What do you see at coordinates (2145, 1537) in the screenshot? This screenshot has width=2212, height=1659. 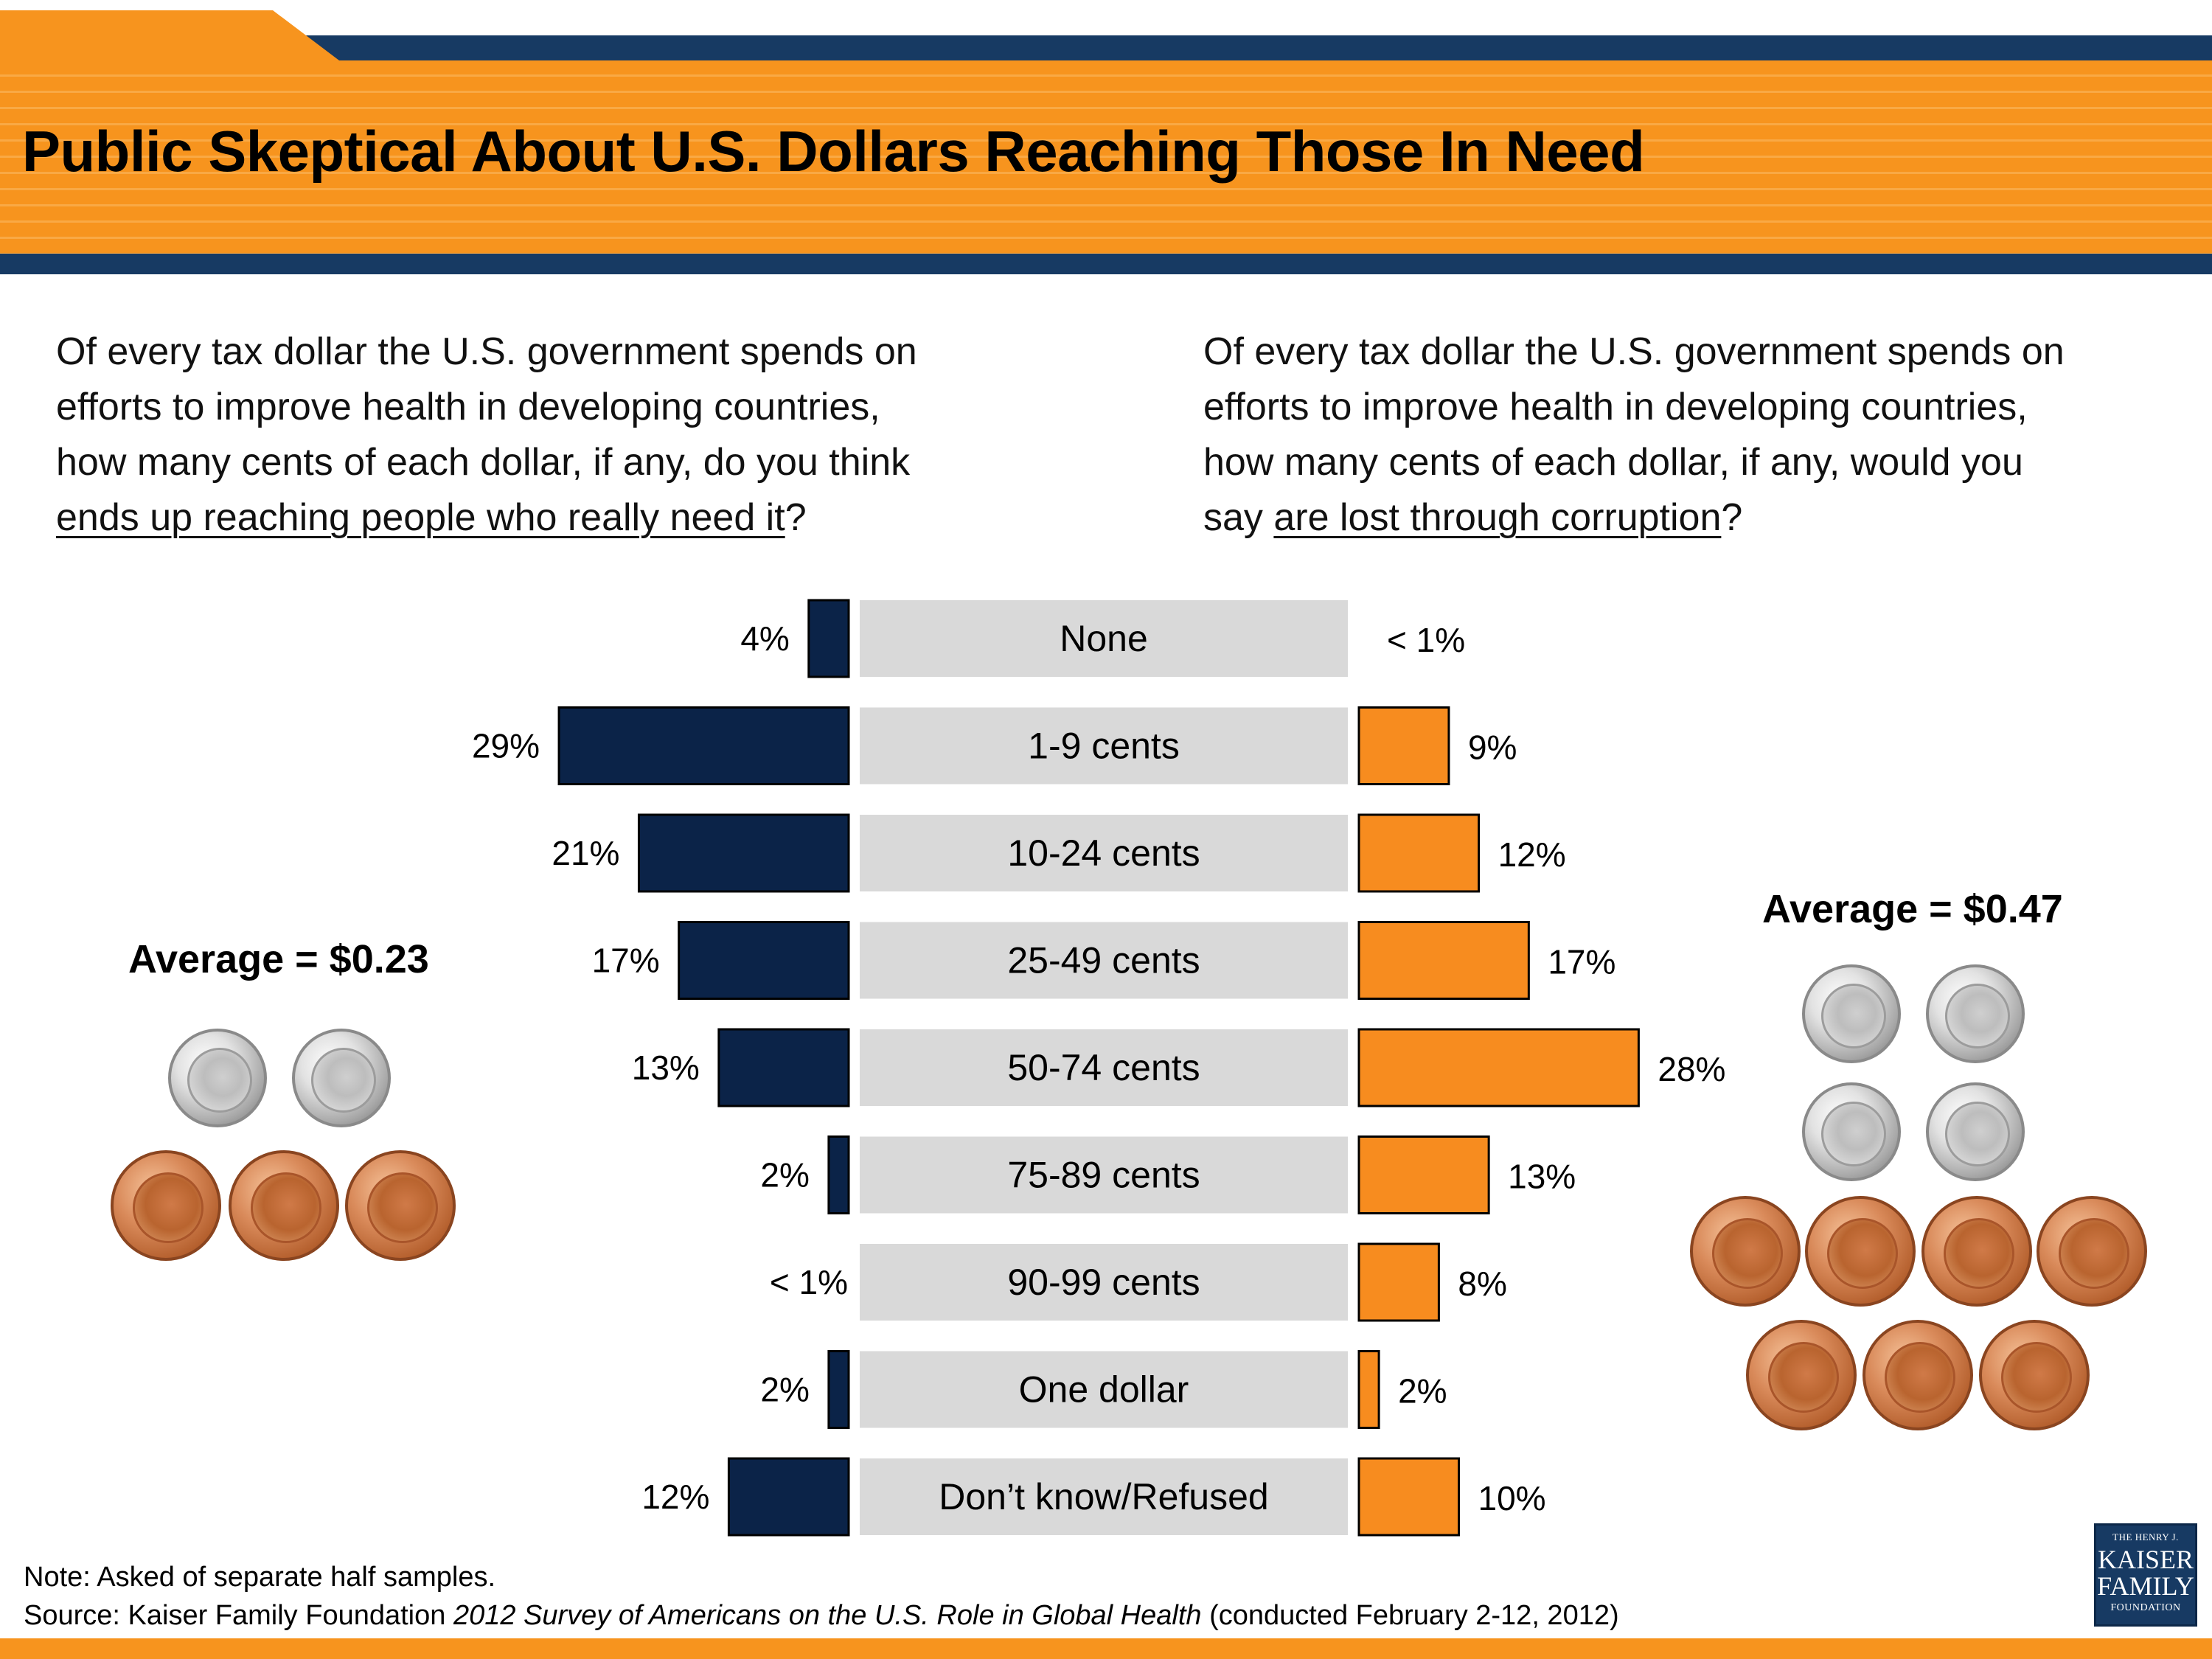 I see `logo-line-1: THE HENRY J.` at bounding box center [2145, 1537].